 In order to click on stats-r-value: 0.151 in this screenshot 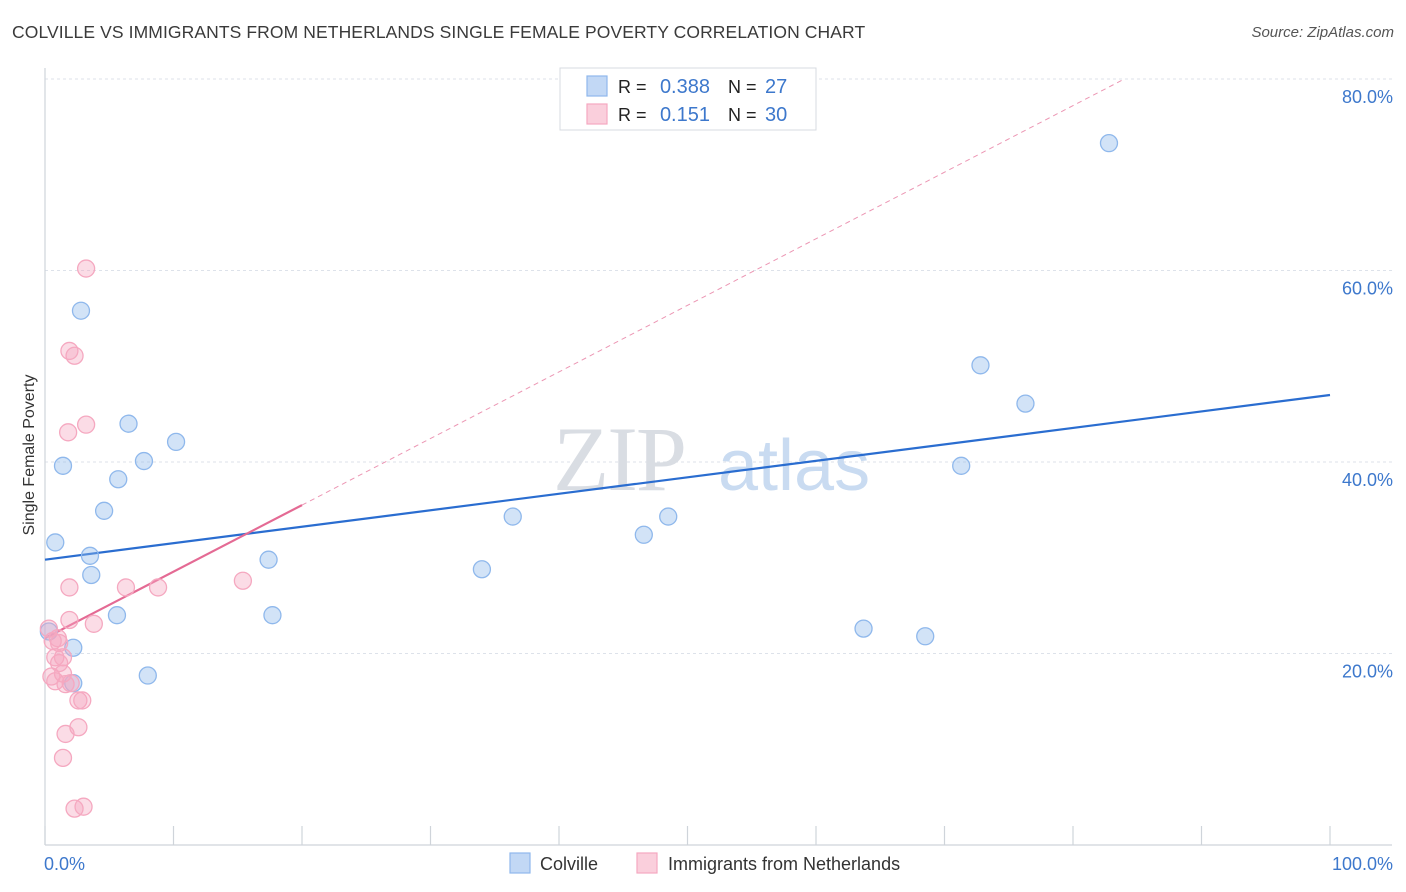, I will do `click(685, 115)`.